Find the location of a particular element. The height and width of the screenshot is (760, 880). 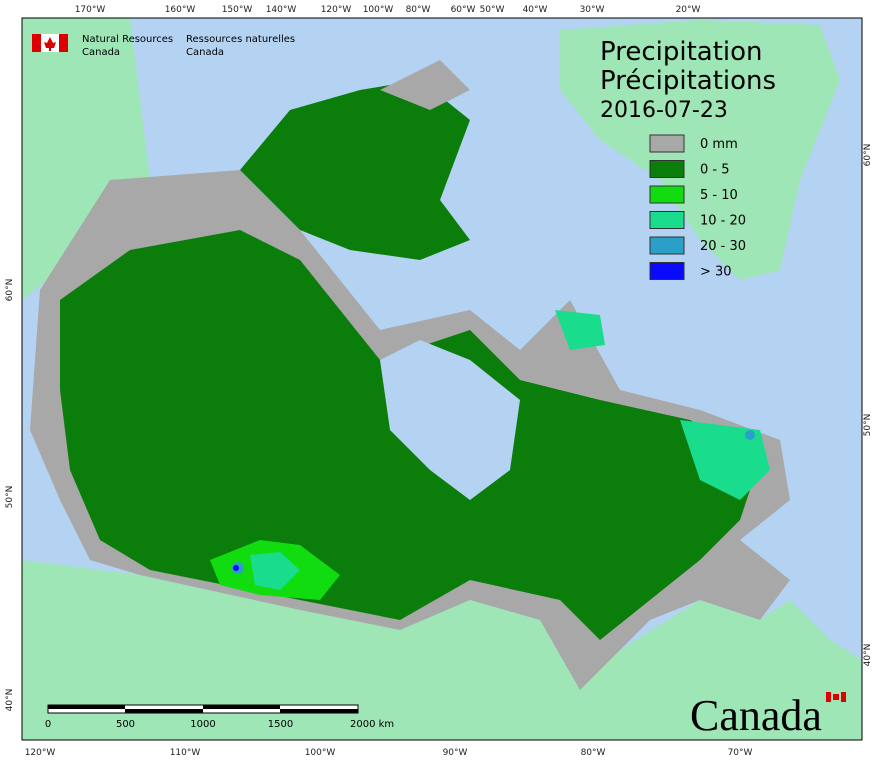

arctic-islands is located at coordinates (355, 170).